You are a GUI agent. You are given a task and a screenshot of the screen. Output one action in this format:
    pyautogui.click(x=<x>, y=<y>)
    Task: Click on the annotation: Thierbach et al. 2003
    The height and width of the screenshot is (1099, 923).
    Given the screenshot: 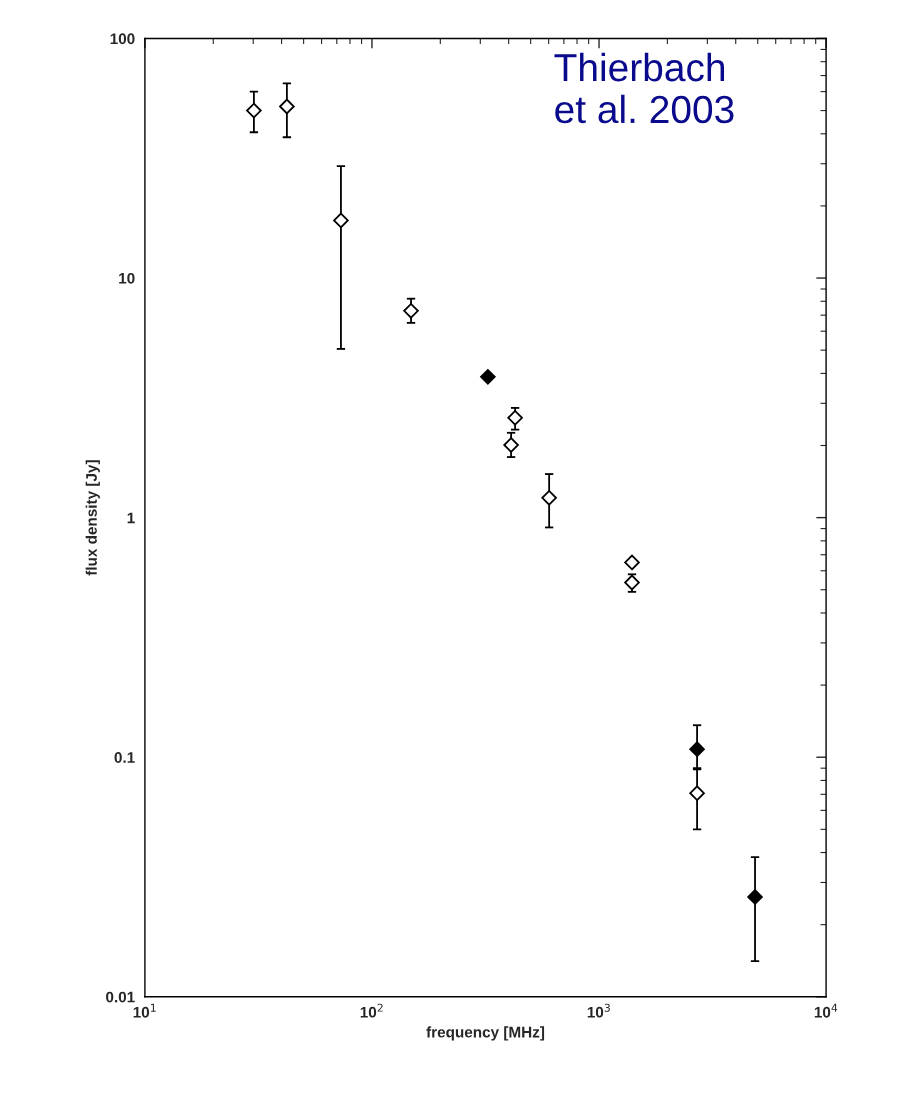 What is the action you would take?
    pyautogui.click(x=644, y=88)
    